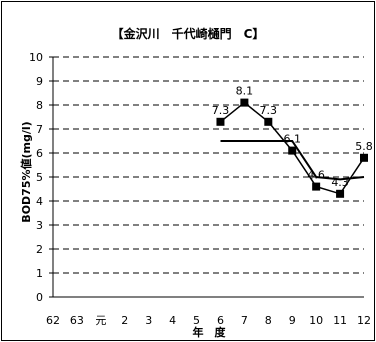 This screenshot has width=376, height=342. Describe the element at coordinates (39, 105) in the screenshot. I see `y-tick-label: 8` at that location.